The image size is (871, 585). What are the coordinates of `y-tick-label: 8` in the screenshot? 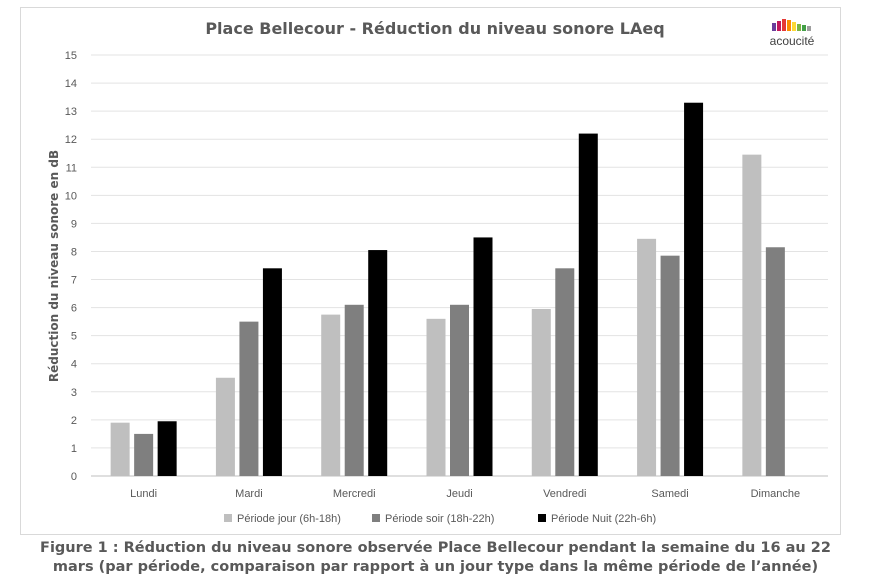 It's located at (74, 252).